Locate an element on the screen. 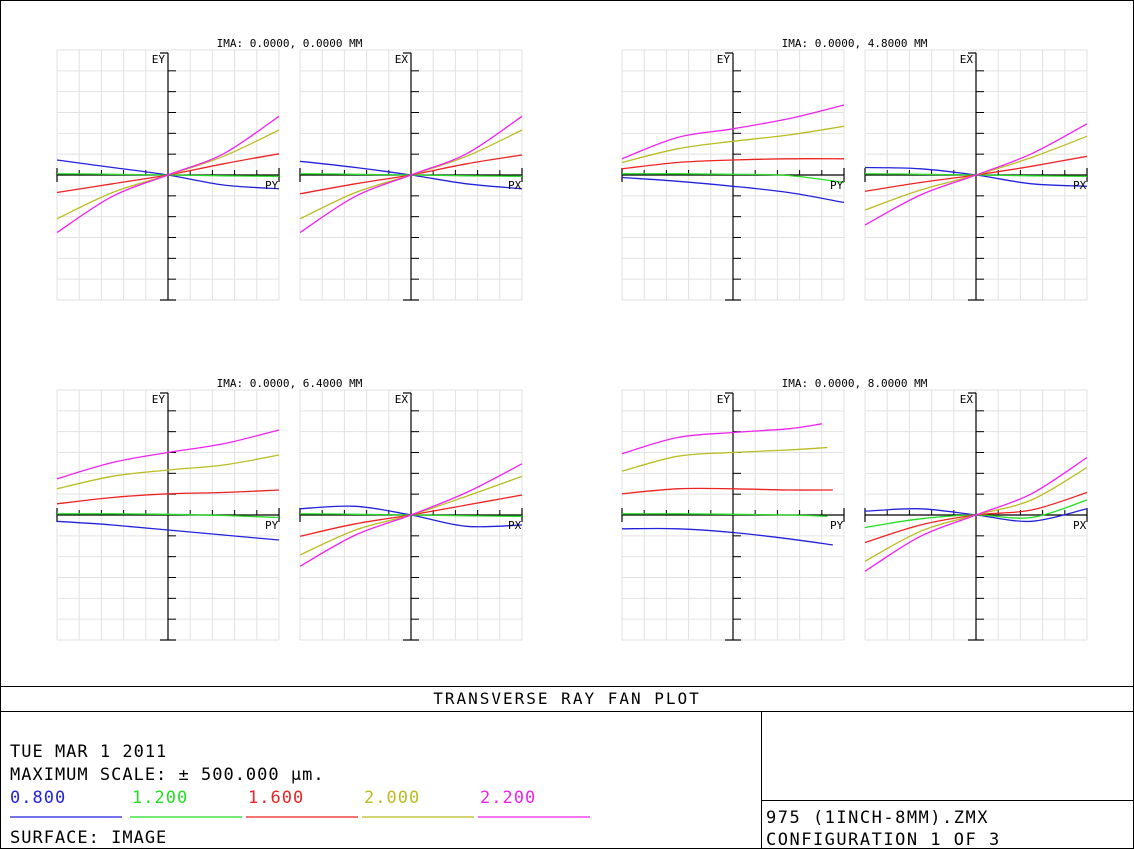 This screenshot has width=1134, height=849. field-label: IMA: 0.0000, 8.0000 MM is located at coordinates (855, 383).